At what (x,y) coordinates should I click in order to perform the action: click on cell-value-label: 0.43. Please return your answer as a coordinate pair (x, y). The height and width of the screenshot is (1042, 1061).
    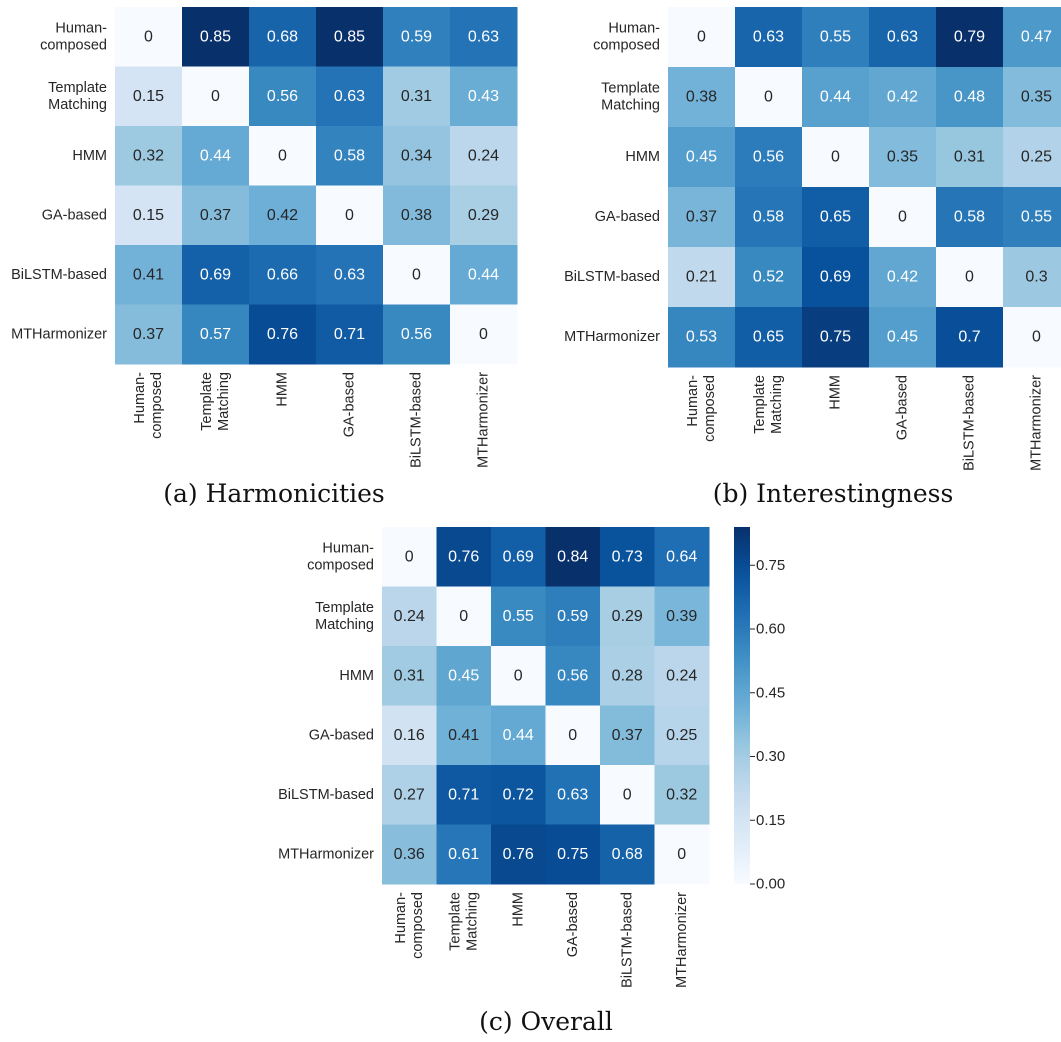
    Looking at the image, I should click on (483, 96).